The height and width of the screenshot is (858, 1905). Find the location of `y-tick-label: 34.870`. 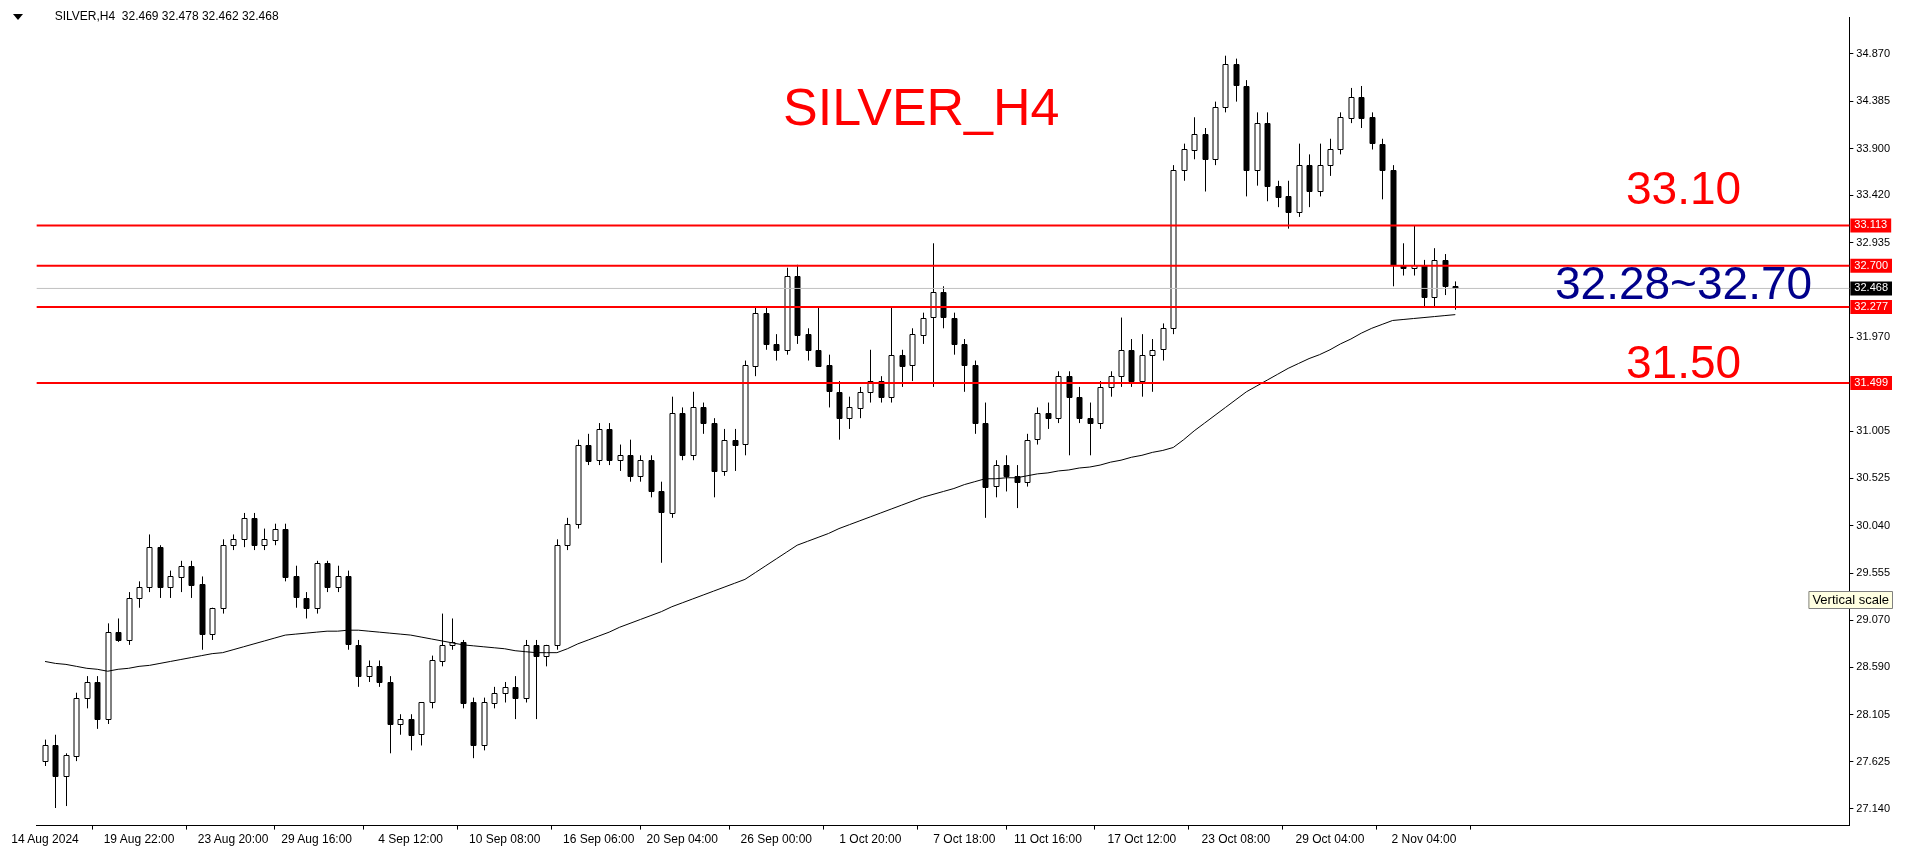

y-tick-label: 34.870 is located at coordinates (1873, 52).